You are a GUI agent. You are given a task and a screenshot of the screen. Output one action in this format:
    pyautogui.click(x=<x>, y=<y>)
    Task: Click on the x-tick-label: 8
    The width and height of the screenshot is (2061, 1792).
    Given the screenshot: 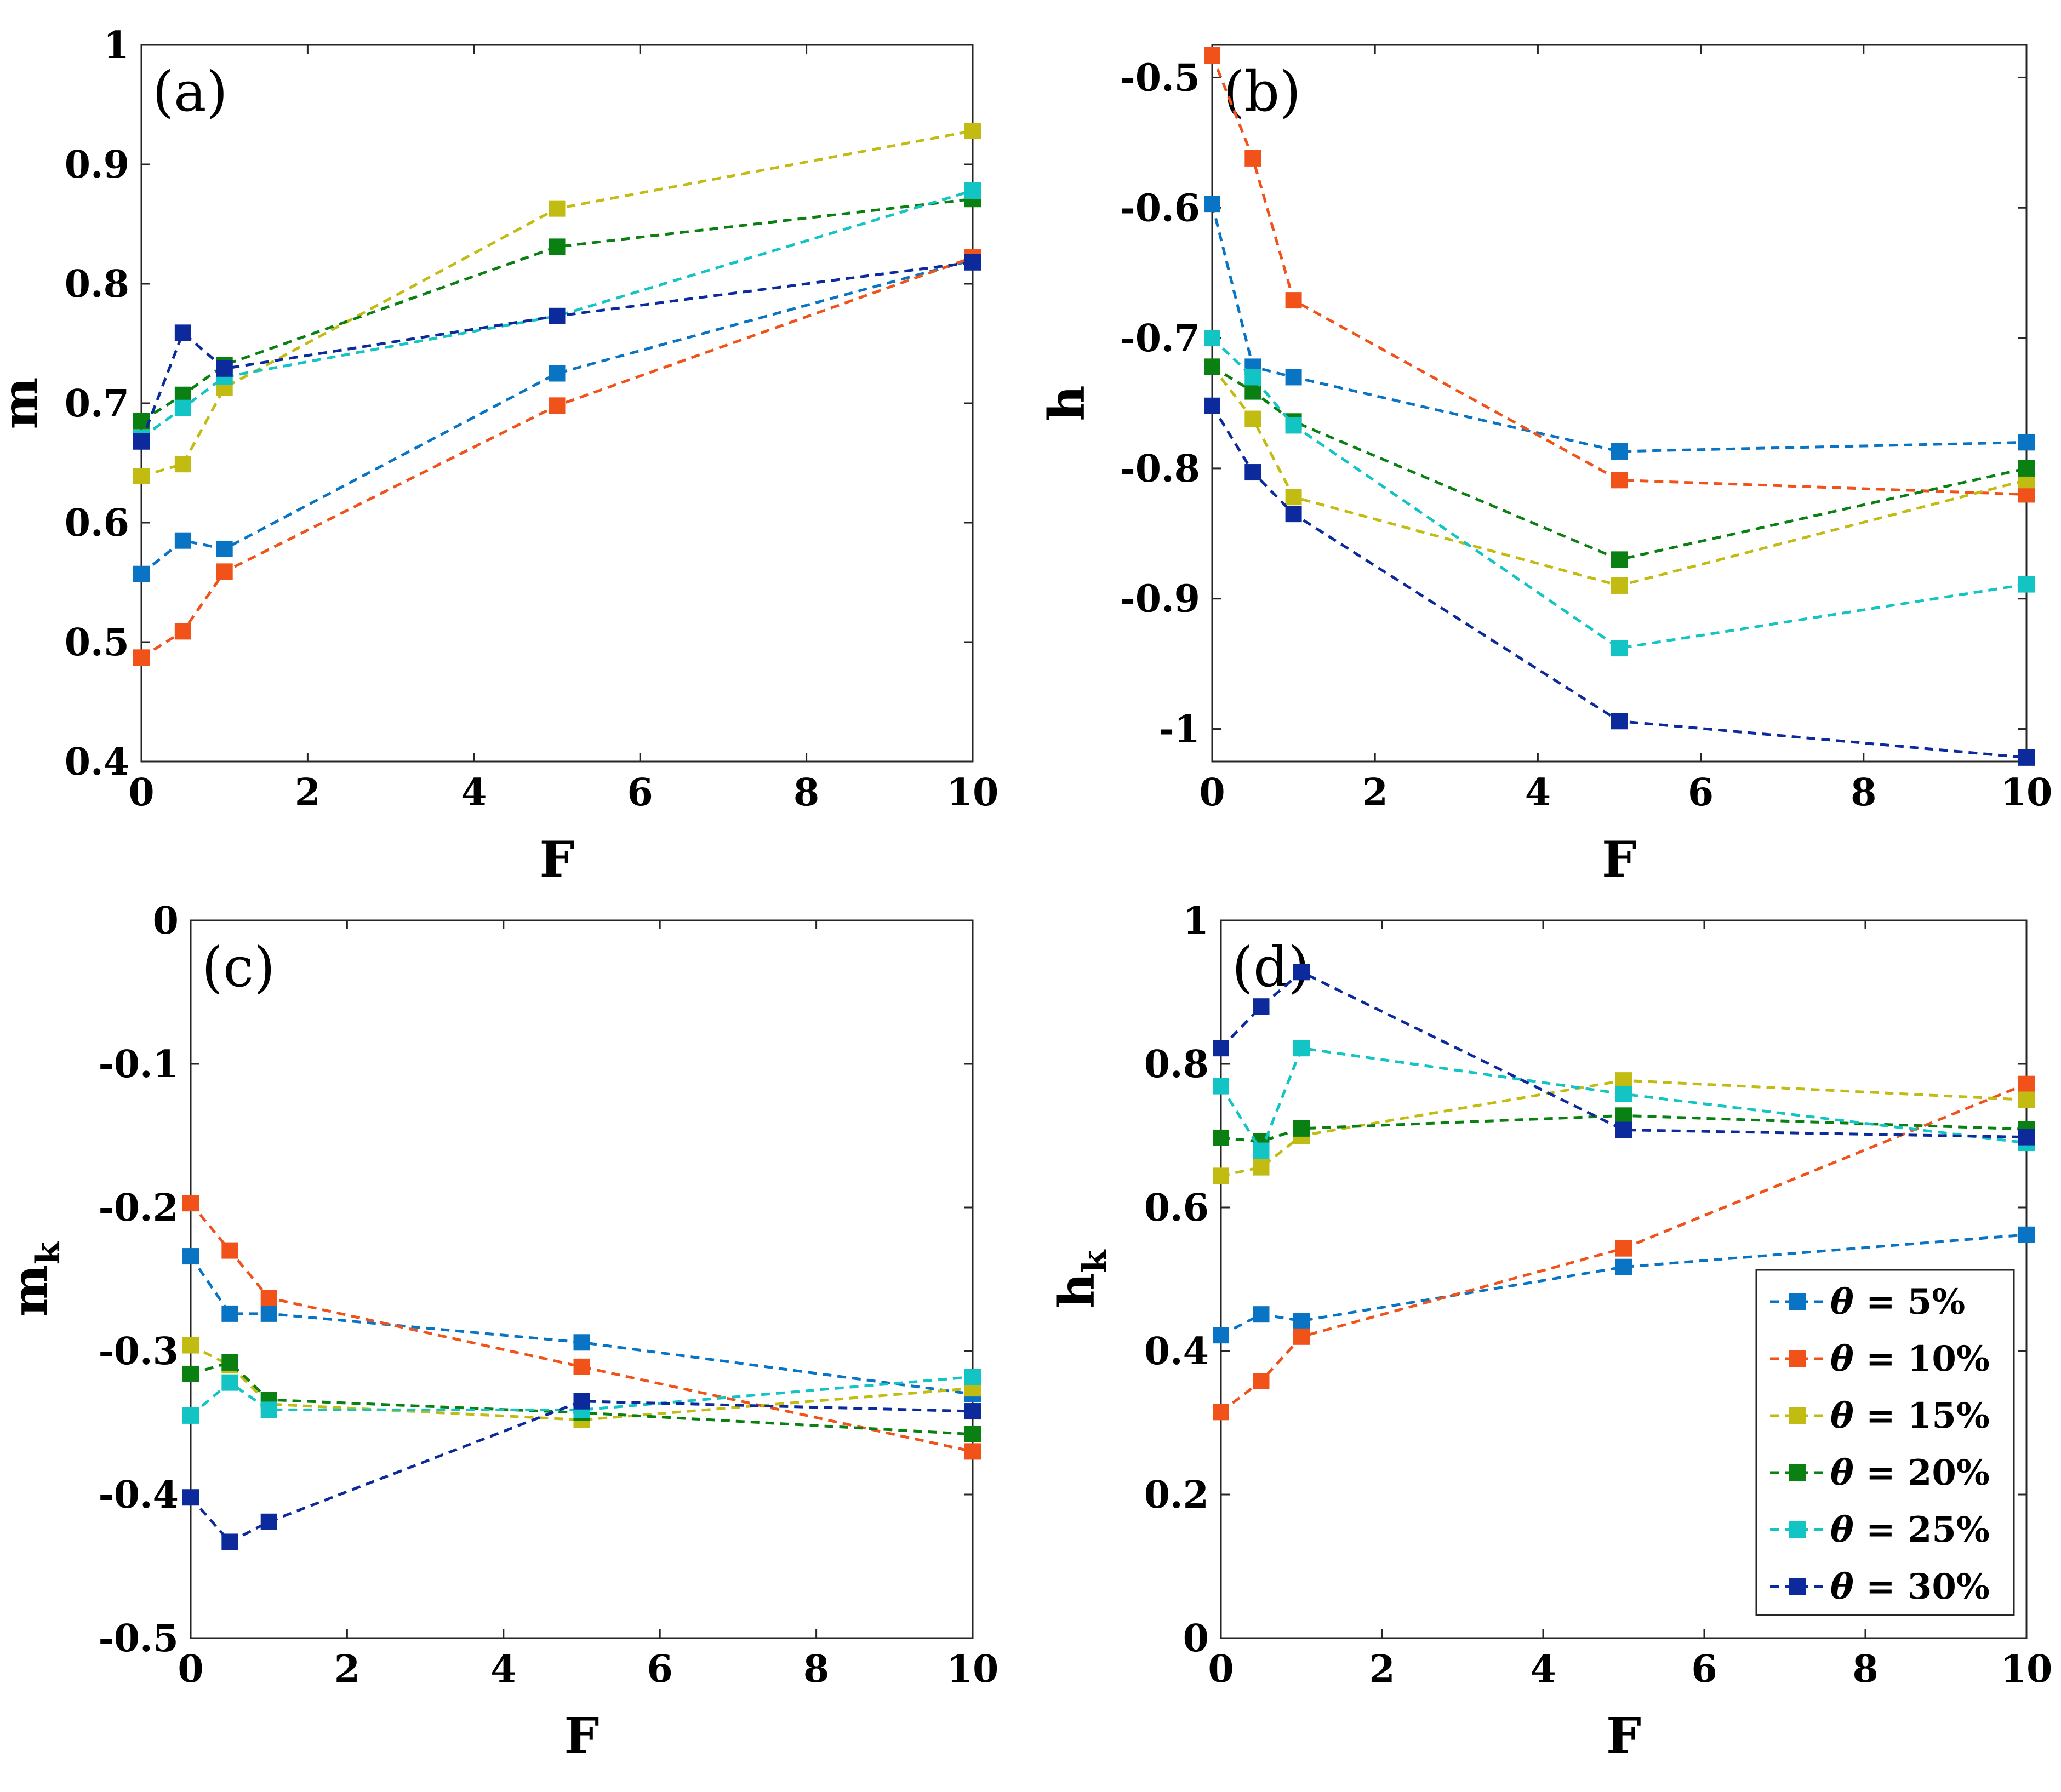 What is the action you would take?
    pyautogui.click(x=1863, y=793)
    